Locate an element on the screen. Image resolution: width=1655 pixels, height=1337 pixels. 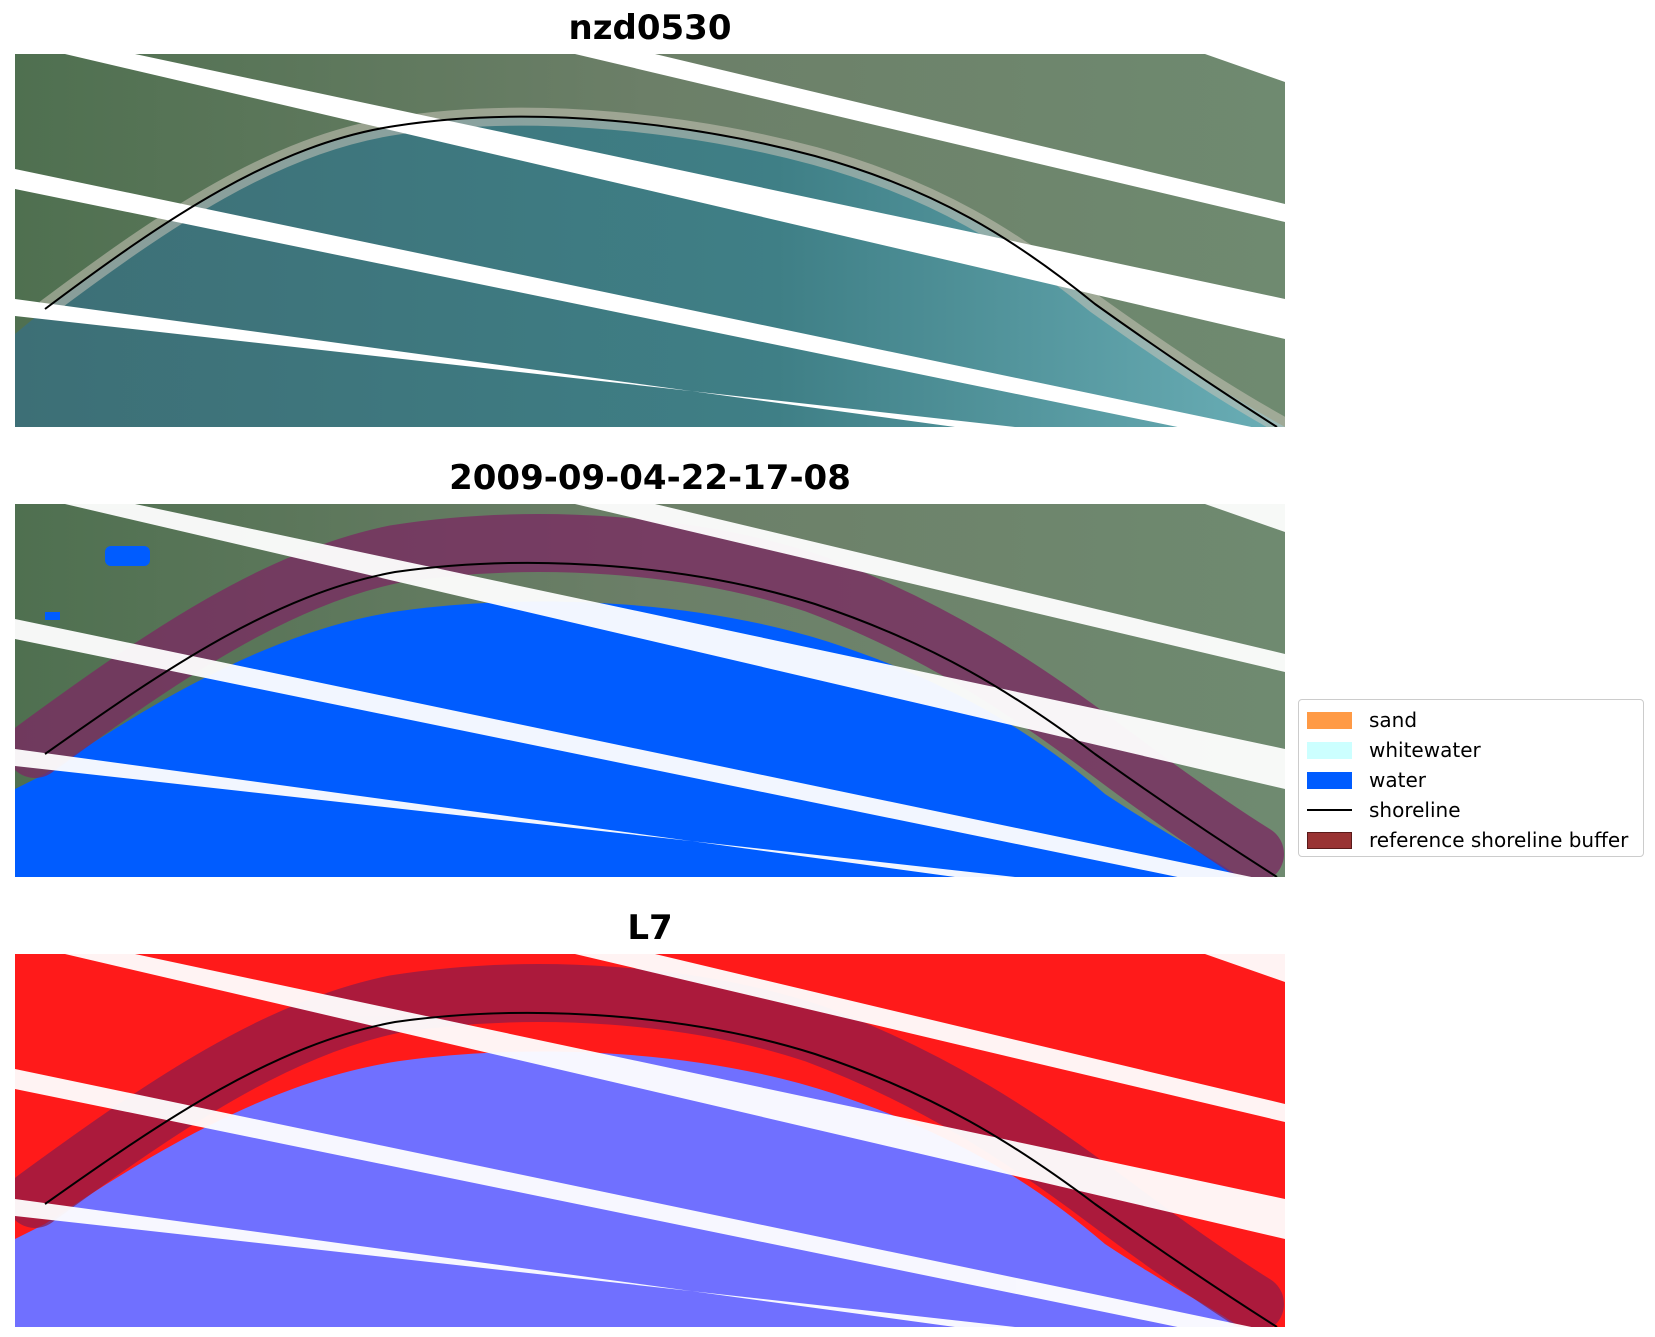
legend-label-sand: sand is located at coordinates (1393, 720).